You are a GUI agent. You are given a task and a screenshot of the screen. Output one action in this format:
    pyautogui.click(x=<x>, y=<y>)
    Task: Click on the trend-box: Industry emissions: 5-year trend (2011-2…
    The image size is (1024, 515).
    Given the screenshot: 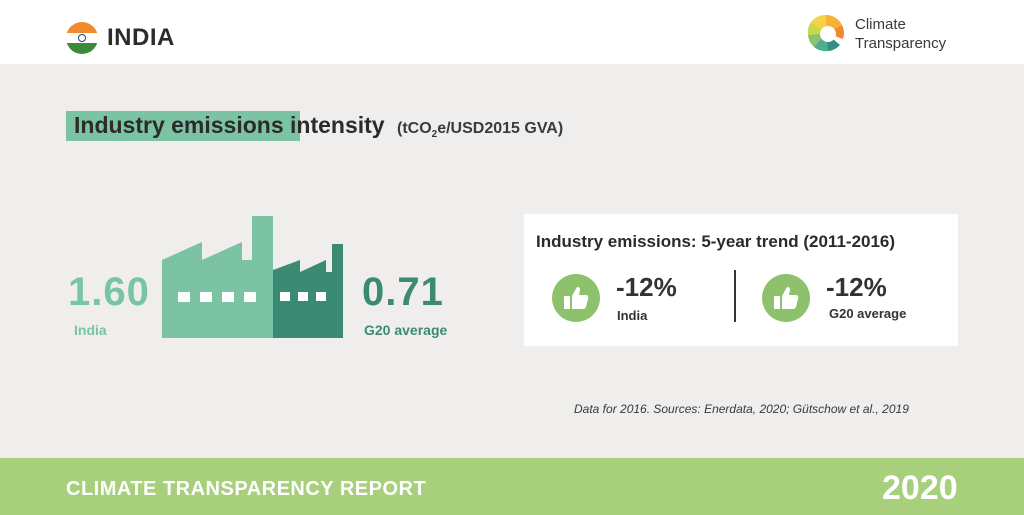 What is the action you would take?
    pyautogui.click(x=741, y=280)
    